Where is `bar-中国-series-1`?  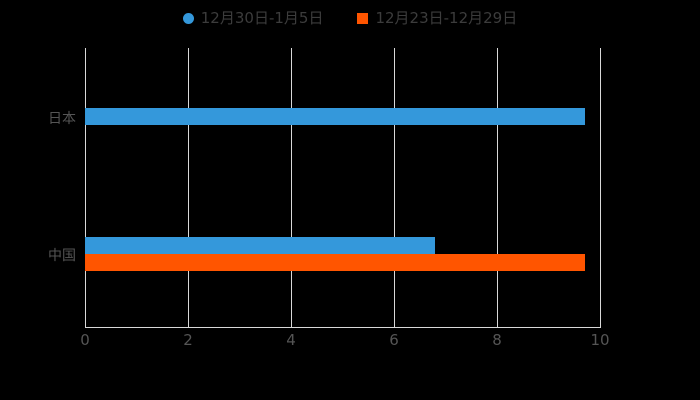
bar-中国-series-1 is located at coordinates (260, 245).